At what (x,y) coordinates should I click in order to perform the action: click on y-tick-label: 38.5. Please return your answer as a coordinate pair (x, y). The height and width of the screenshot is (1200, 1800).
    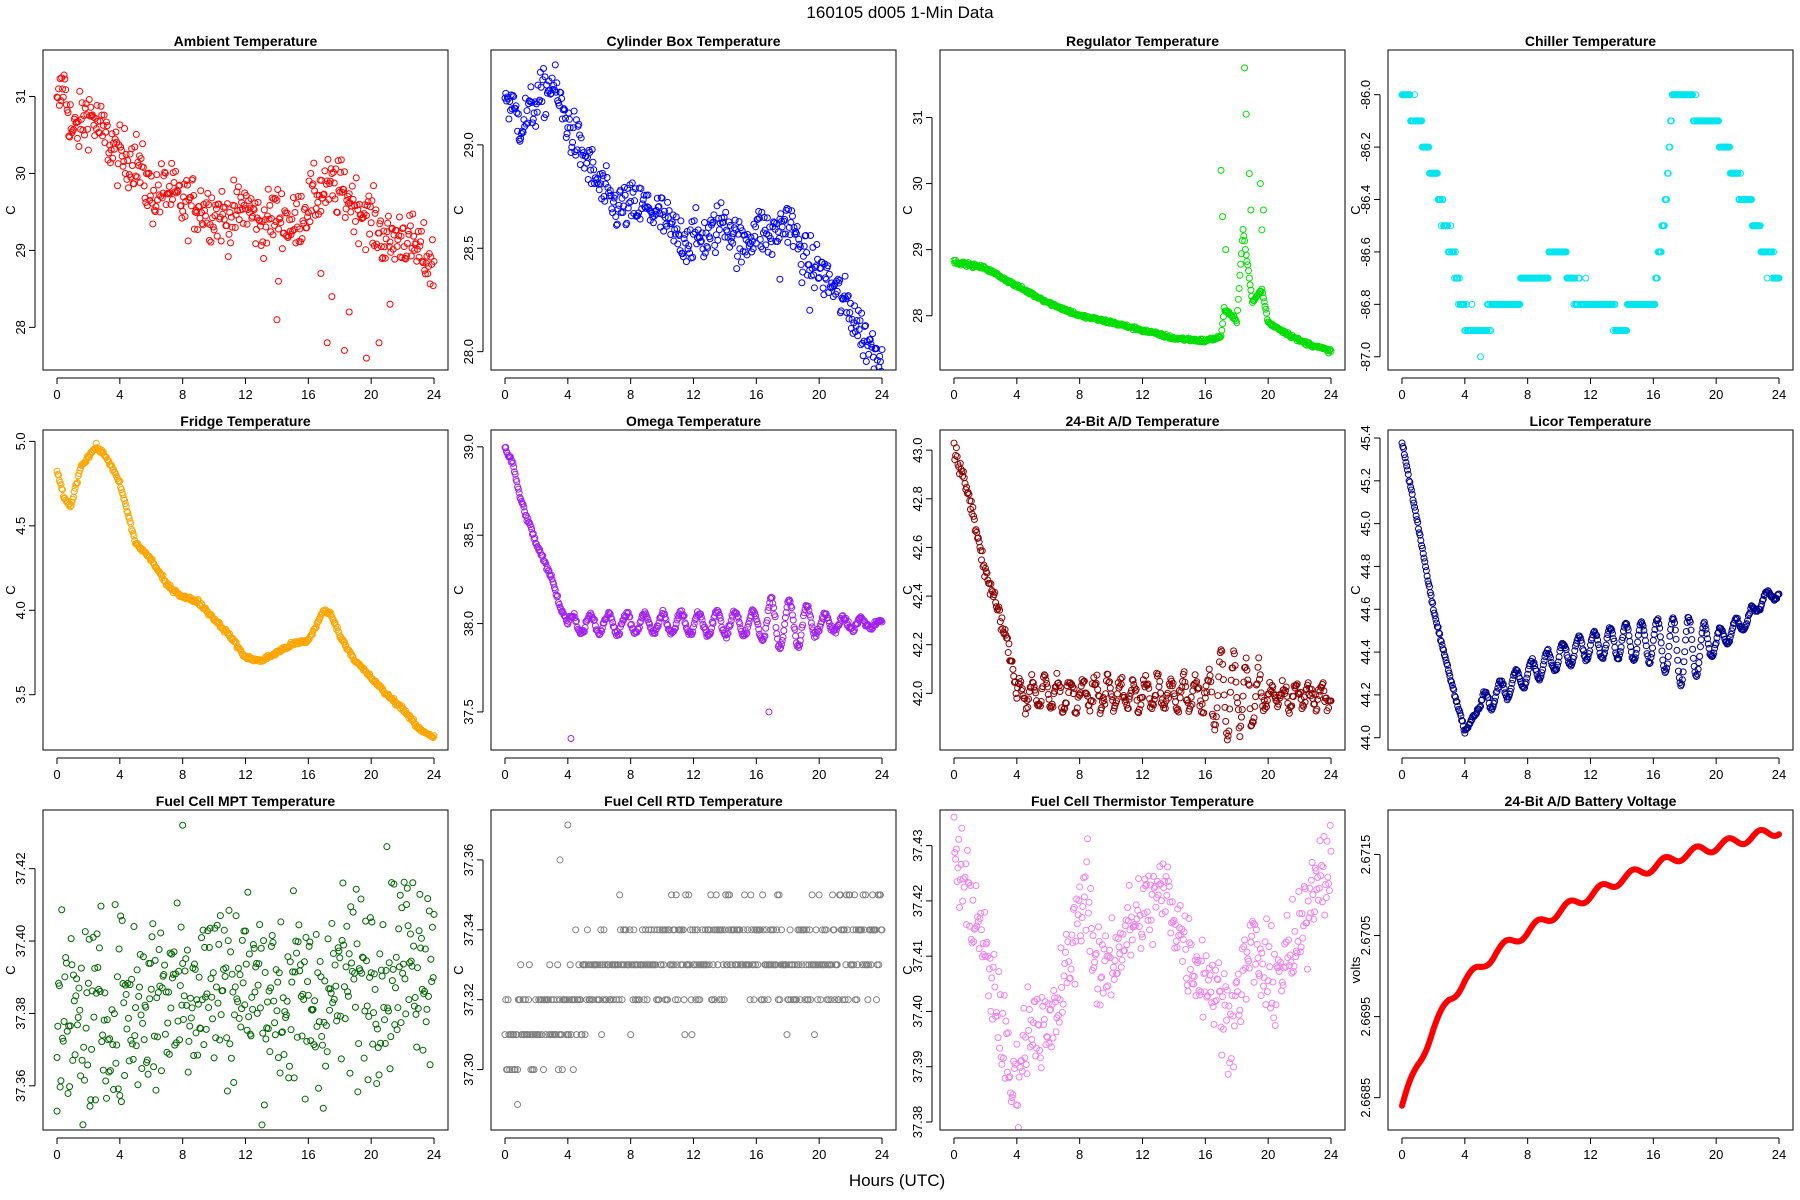
    Looking at the image, I should click on (468, 535).